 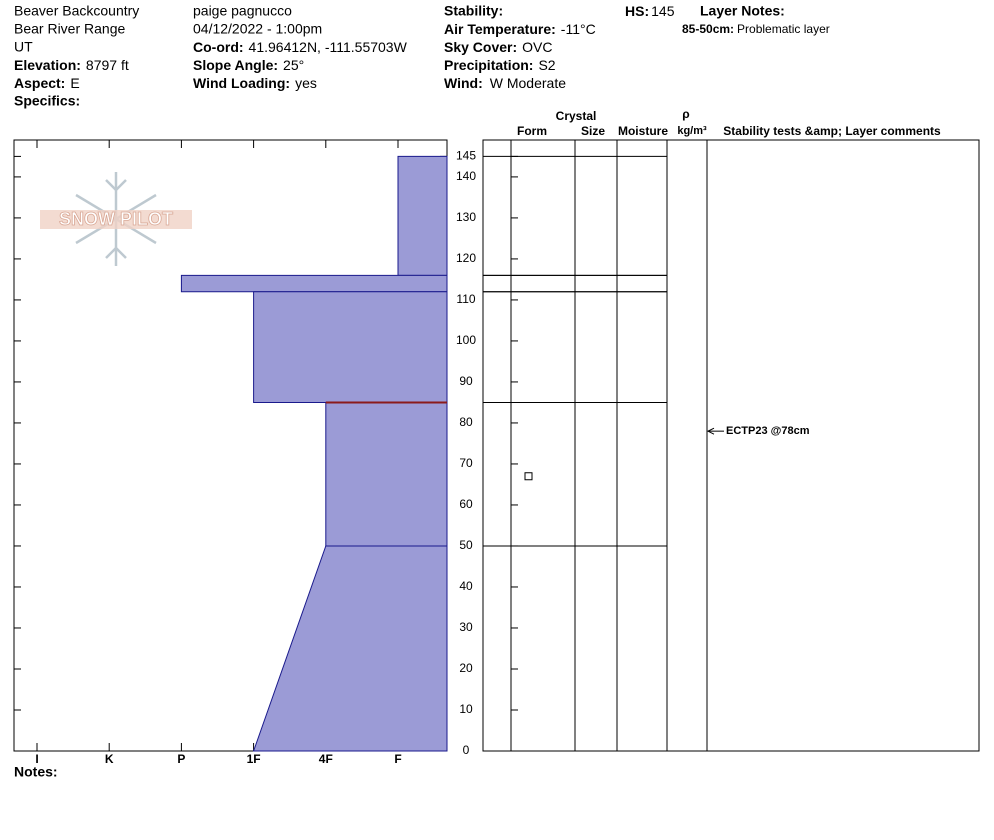 I want to click on wind-loading: Wind Loading: yes, so click(x=255, y=83).